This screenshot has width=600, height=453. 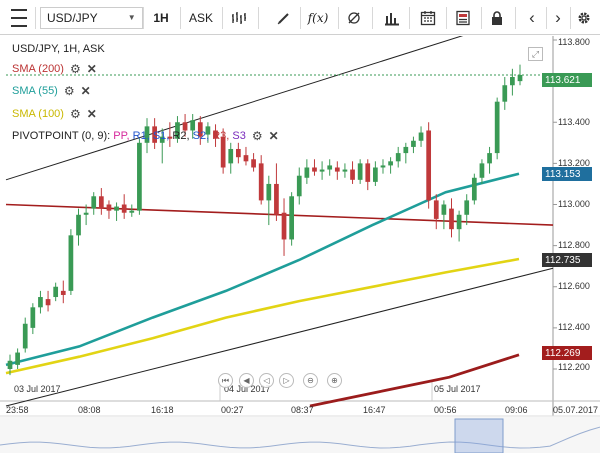 I want to click on pivot-s1-label: S1,, so click(x=161, y=136).